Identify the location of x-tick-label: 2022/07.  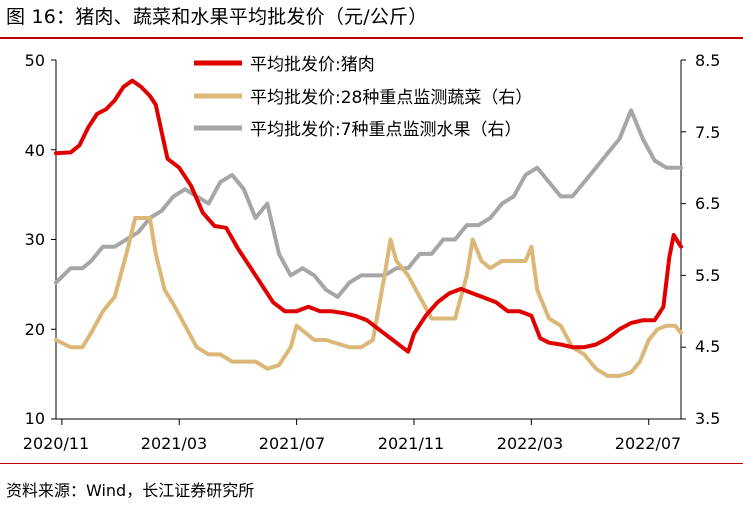
(648, 443).